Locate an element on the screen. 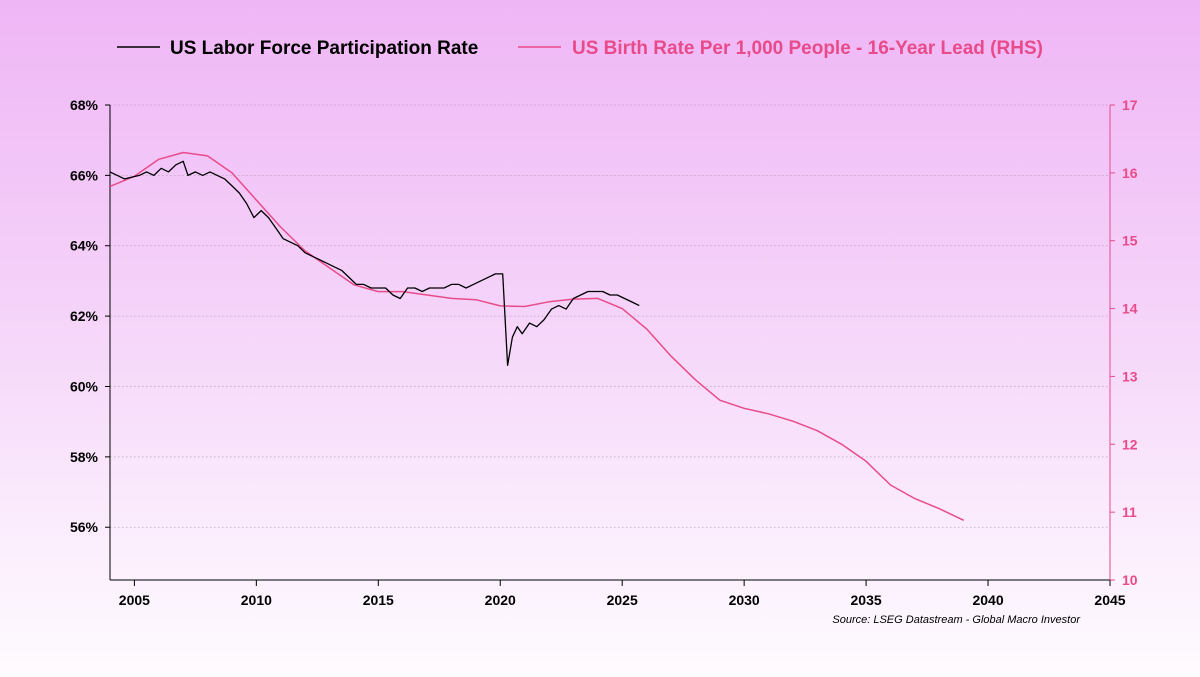 This screenshot has width=1200, height=677. left-axis-ticks: 56% 58% 60% 62% 64% 66% 68% is located at coordinates (90, 316).